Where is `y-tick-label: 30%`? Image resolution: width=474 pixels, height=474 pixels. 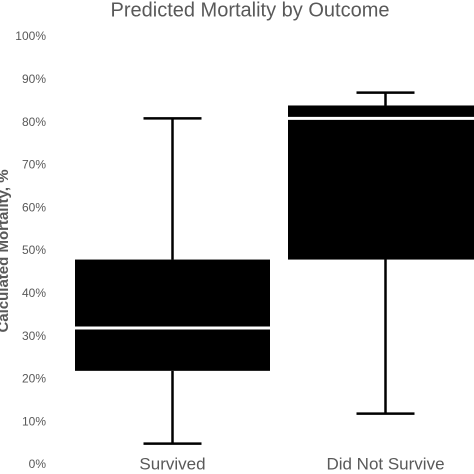
y-tick-label: 30% is located at coordinates (34, 336).